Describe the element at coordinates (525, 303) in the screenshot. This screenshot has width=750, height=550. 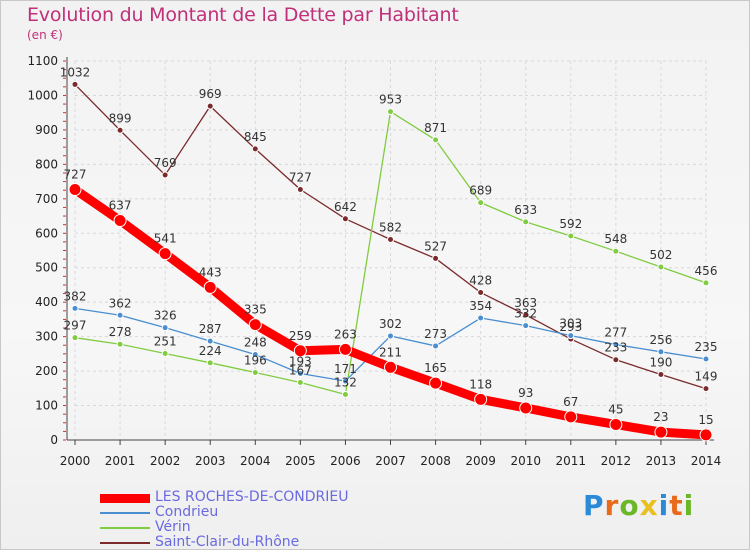
I see `data-label: 363` at that location.